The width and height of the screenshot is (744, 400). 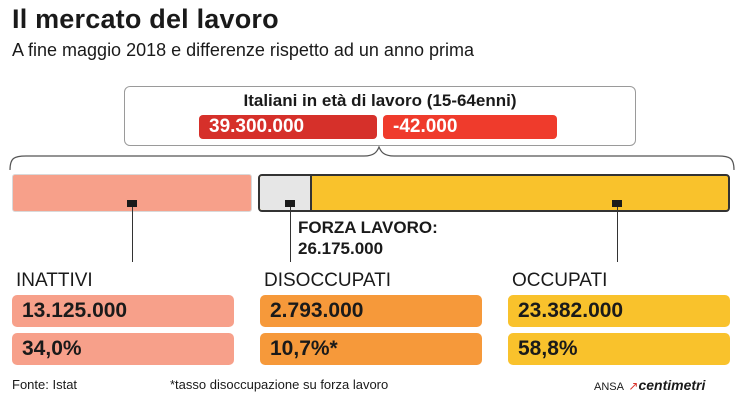 I want to click on disoccupati-marker, so click(x=290, y=203).